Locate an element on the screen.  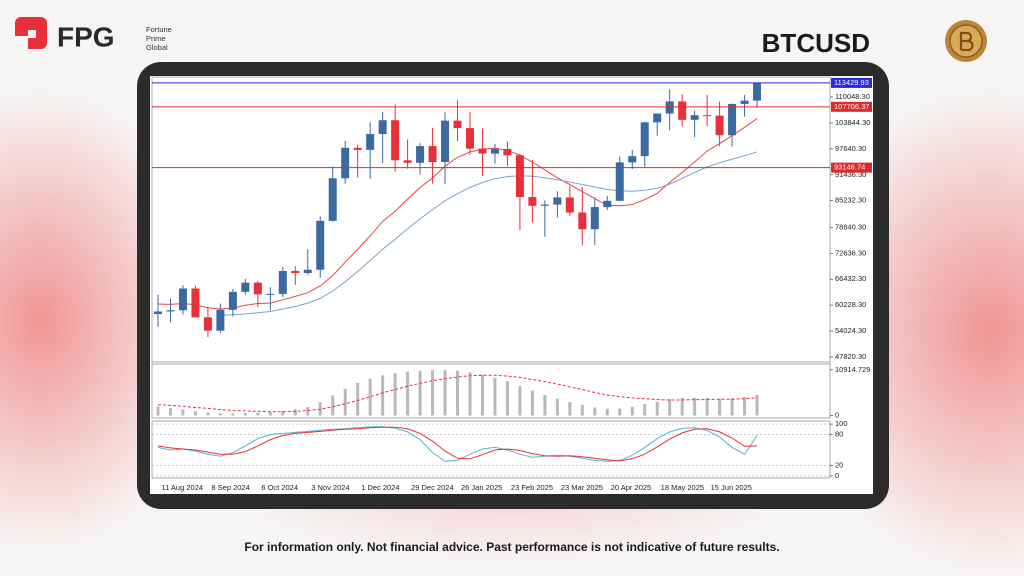
x-tick-label: 18 May 2025 is located at coordinates (682, 487).